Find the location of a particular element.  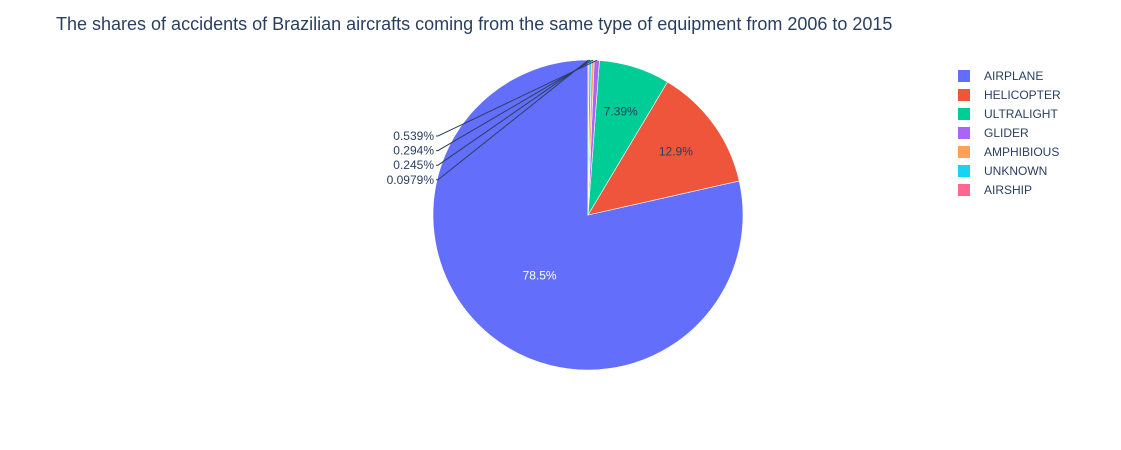

slice-label-glider: 0.539% is located at coordinates (413, 136).